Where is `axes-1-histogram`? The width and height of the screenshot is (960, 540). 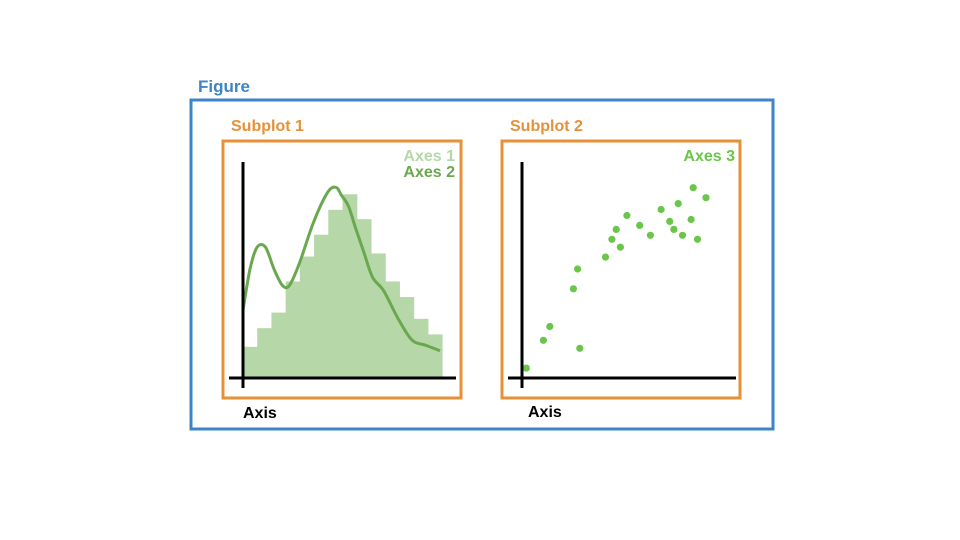
axes-1-histogram is located at coordinates (343, 286).